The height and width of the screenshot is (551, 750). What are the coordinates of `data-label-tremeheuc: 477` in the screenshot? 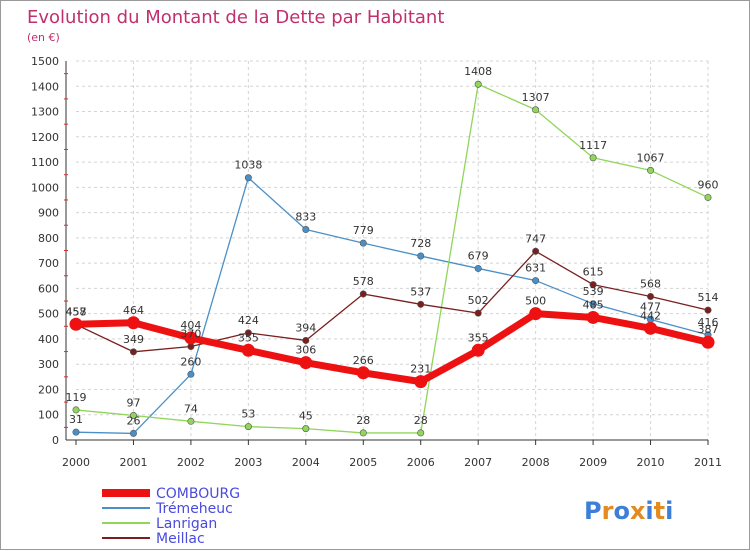 It's located at (650, 306).